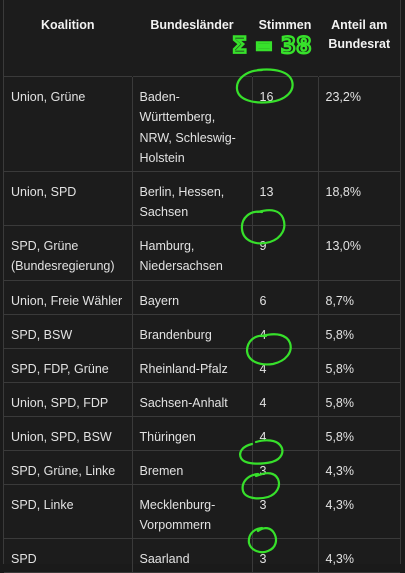 This screenshot has height=573, width=405. I want to click on table-row: SPD, FDP, Grüne Rheinland-Pfalz 4 5,8%, so click(202, 365).